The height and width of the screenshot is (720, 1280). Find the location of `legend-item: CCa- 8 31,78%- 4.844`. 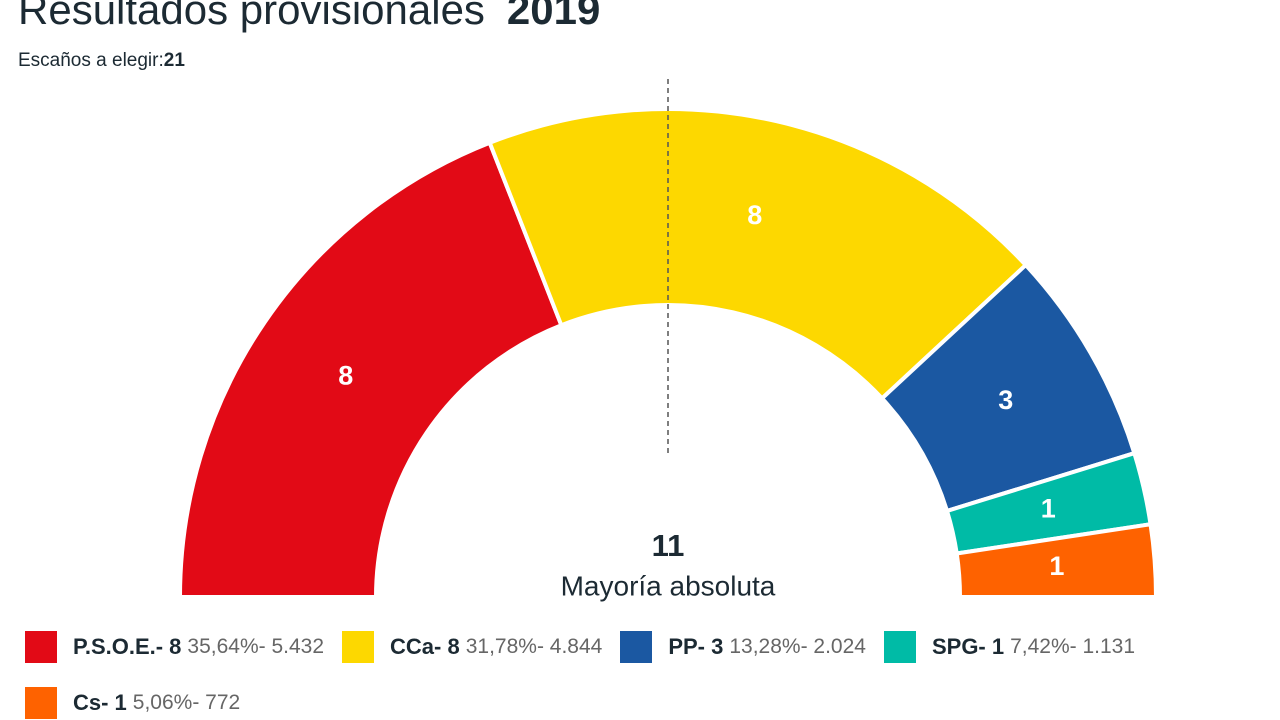

legend-item: CCa- 8 31,78%- 4.844 is located at coordinates (472, 647).